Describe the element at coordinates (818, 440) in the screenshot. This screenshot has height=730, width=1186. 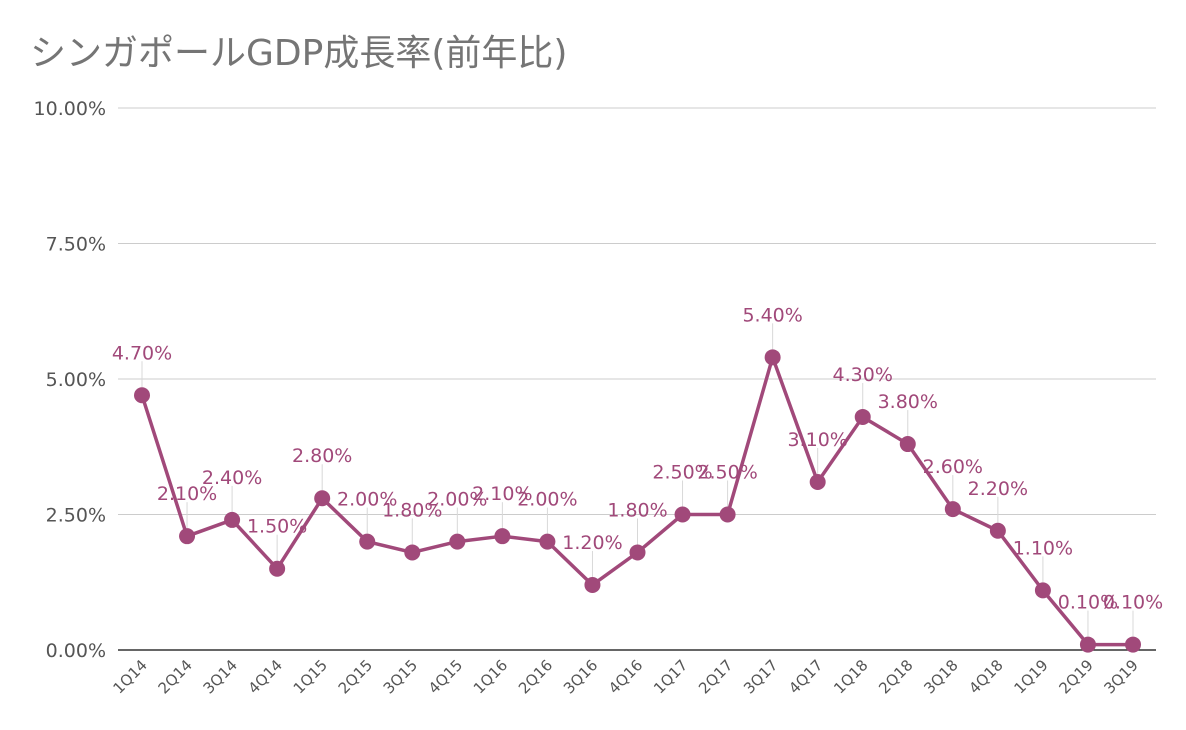
I see `data-label: 3.10%` at that location.